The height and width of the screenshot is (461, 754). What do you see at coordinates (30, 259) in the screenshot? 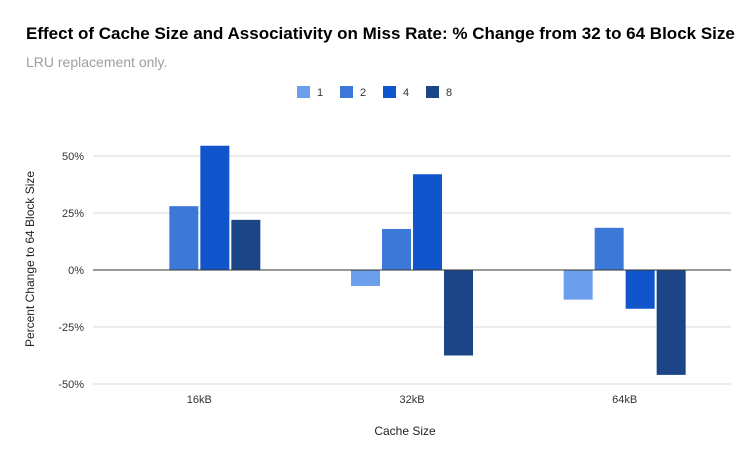
I see `y-axis-title: Percent Change to 64 Block Size` at bounding box center [30, 259].